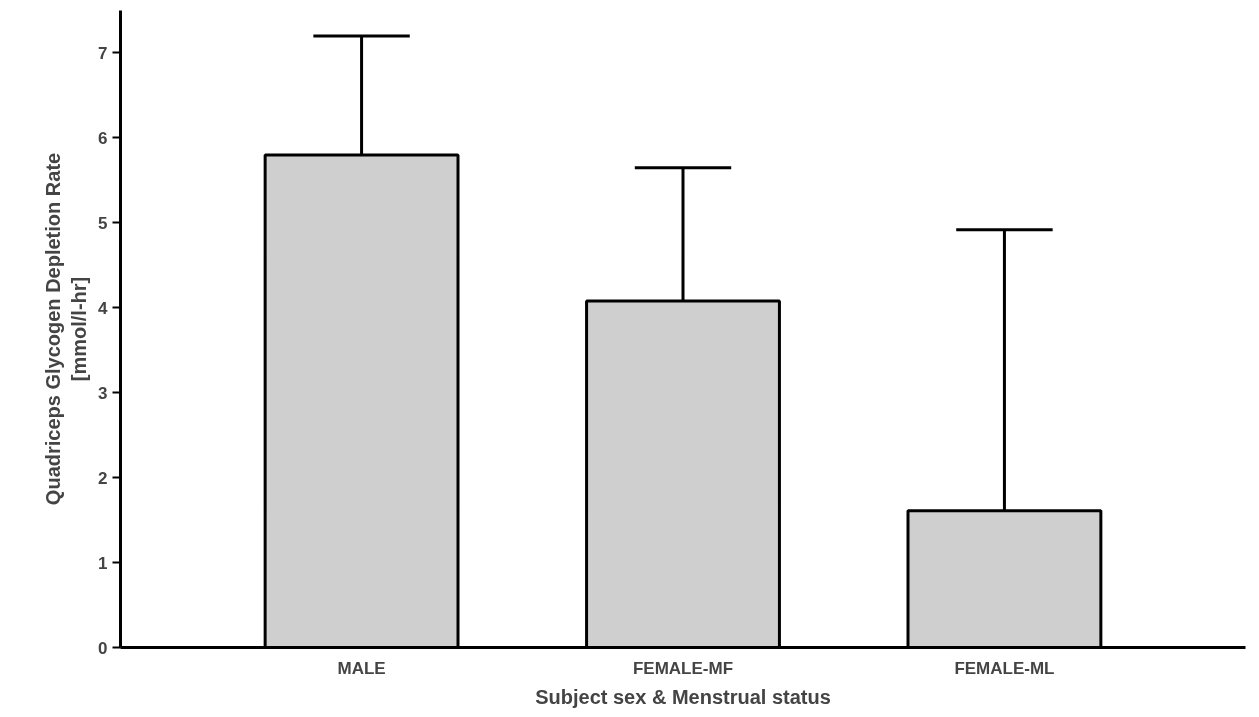 The height and width of the screenshot is (717, 1259). What do you see at coordinates (103, 393) in the screenshot?
I see `y-tick-label: 3` at bounding box center [103, 393].